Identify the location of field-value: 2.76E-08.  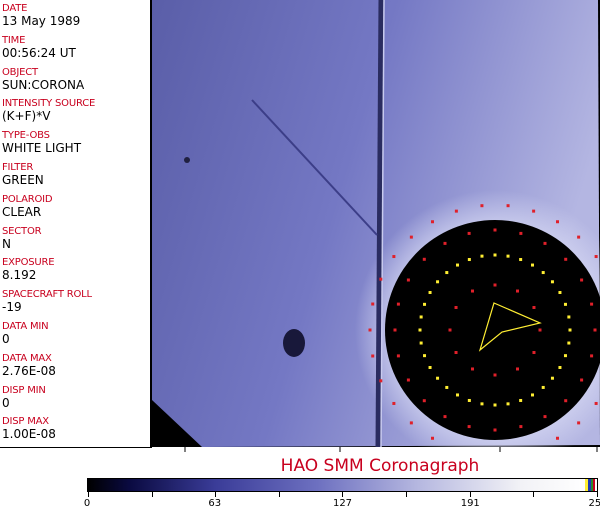
(29, 370).